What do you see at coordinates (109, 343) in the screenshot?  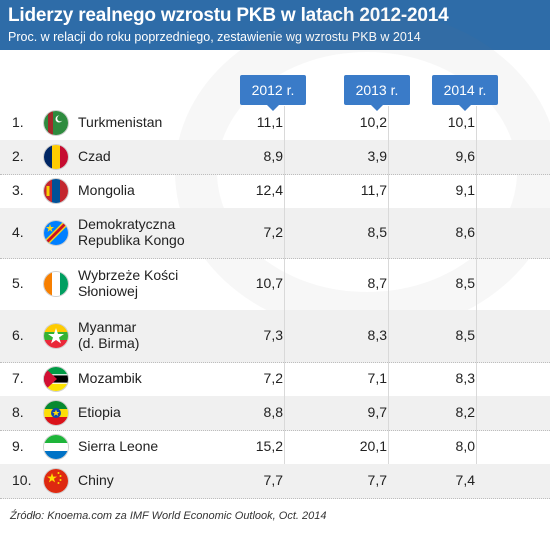 I see `country-name-line: (d. Birma)` at bounding box center [109, 343].